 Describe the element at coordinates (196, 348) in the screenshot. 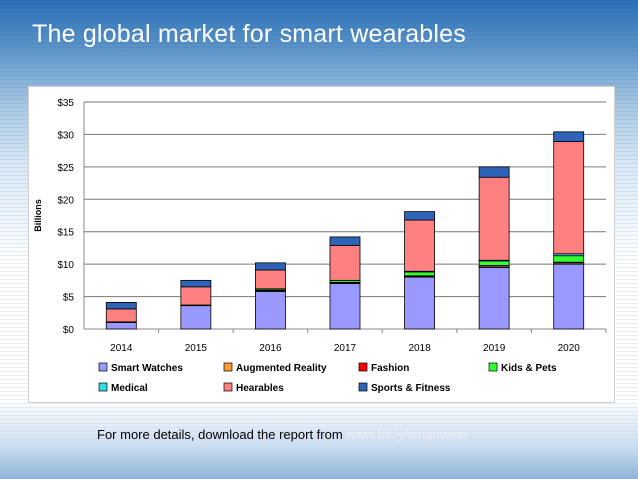

I see `x-tick-label: 2015` at that location.